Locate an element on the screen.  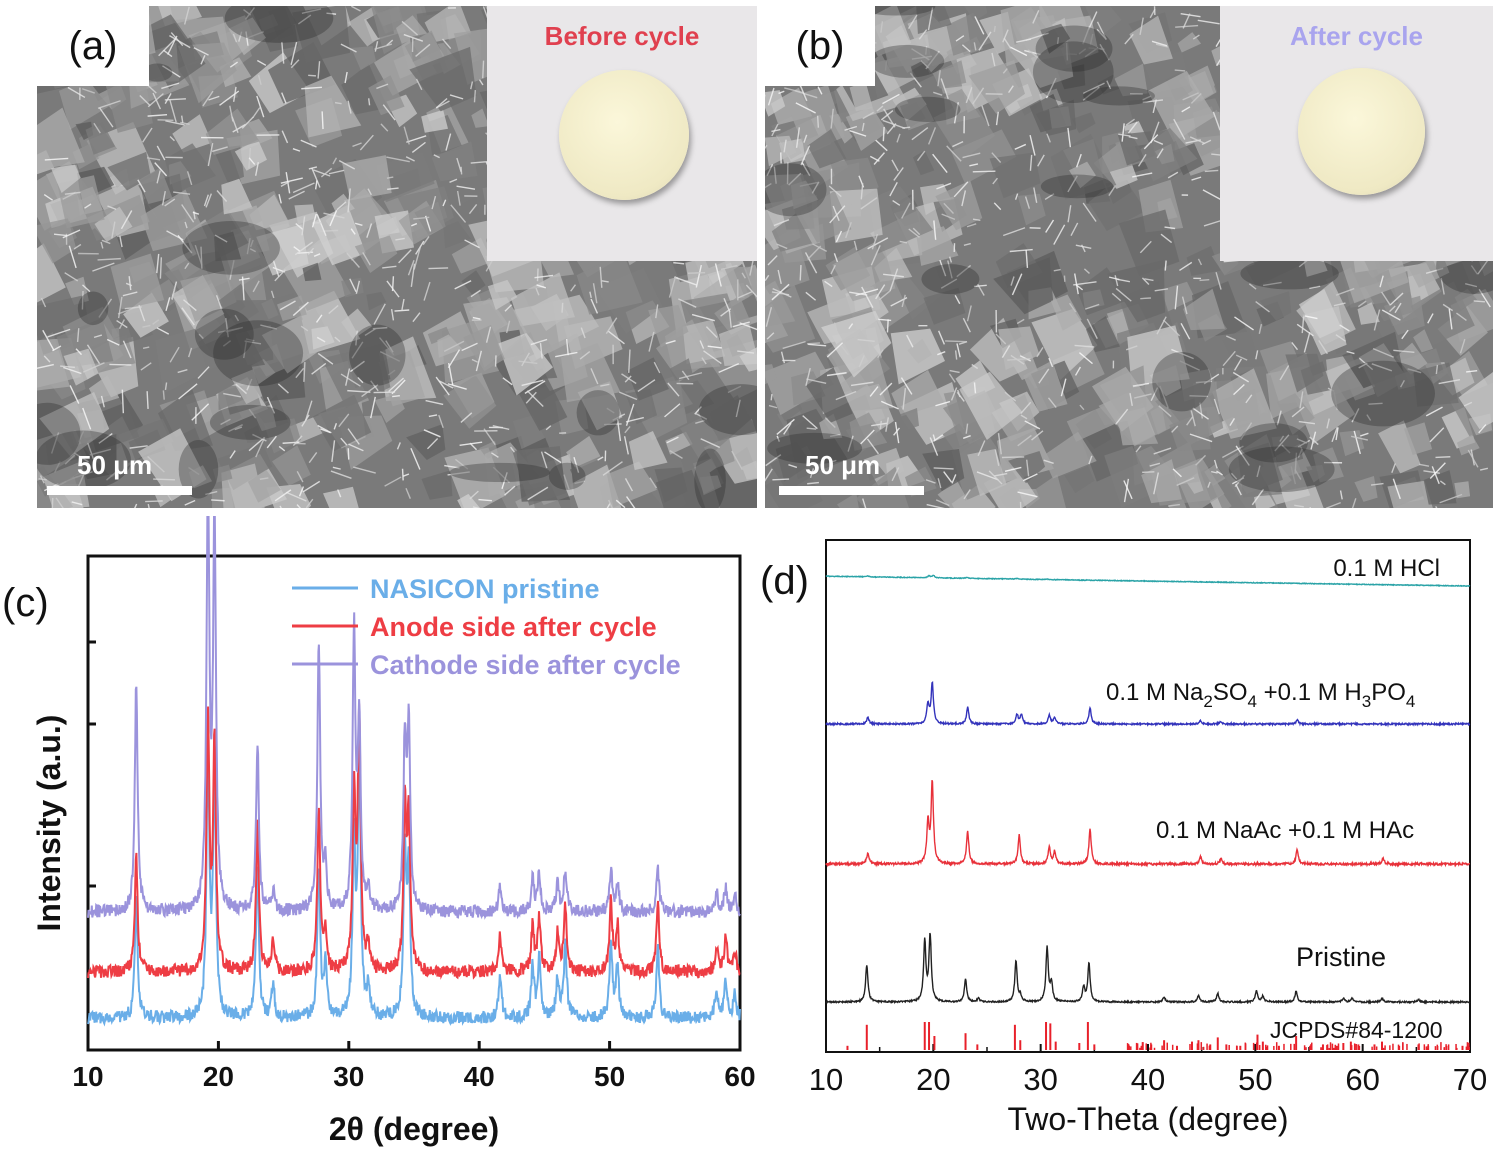
x-tick-label-d: 20 is located at coordinates (933, 1079).